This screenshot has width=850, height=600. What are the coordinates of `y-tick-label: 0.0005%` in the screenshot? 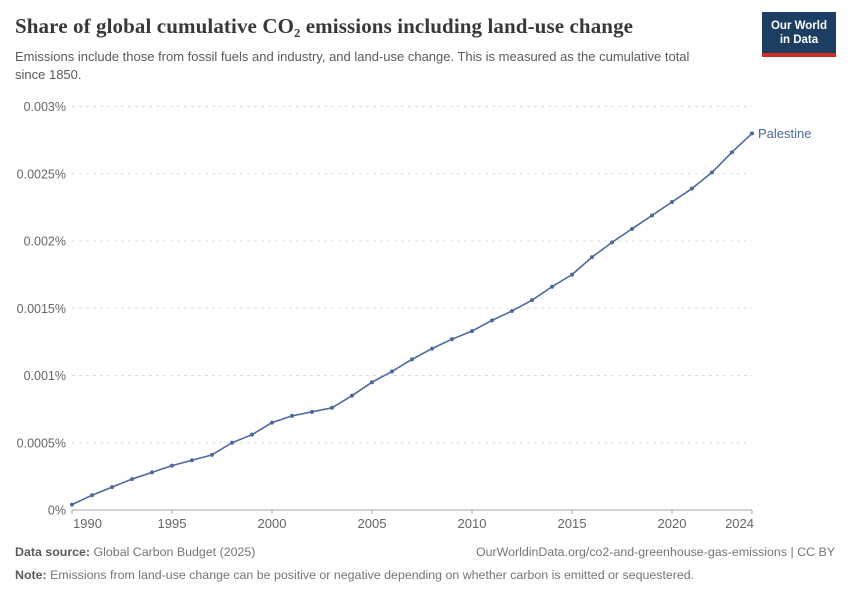 It's located at (41, 443).